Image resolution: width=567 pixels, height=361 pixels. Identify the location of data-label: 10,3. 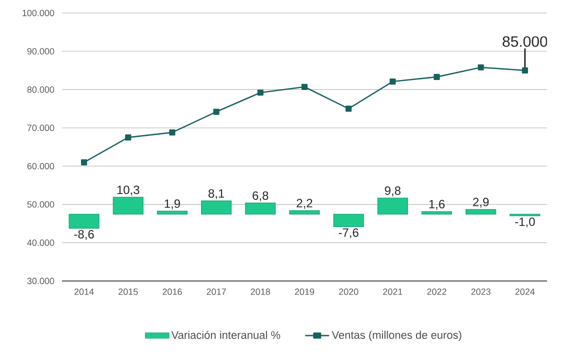
(128, 191).